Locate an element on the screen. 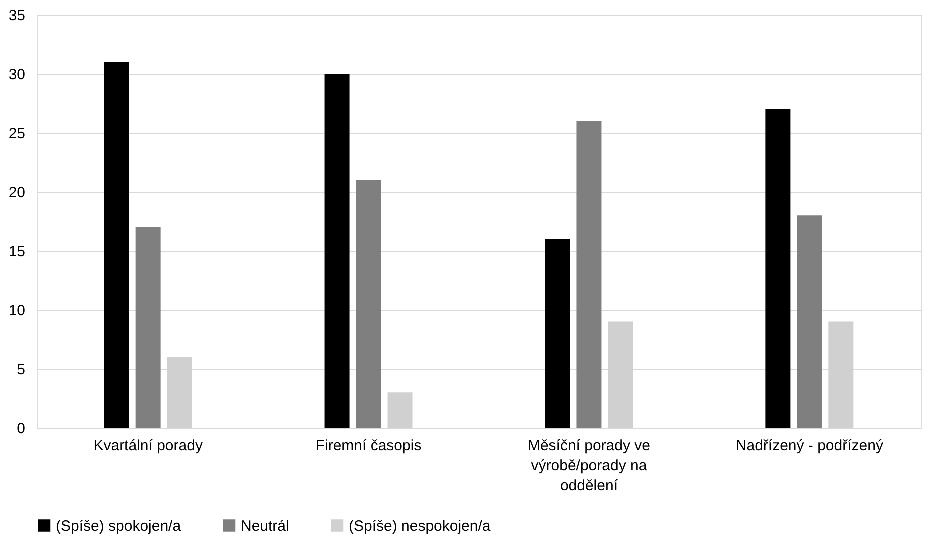  x-tick-label: Kvartální porady is located at coordinates (149, 446).